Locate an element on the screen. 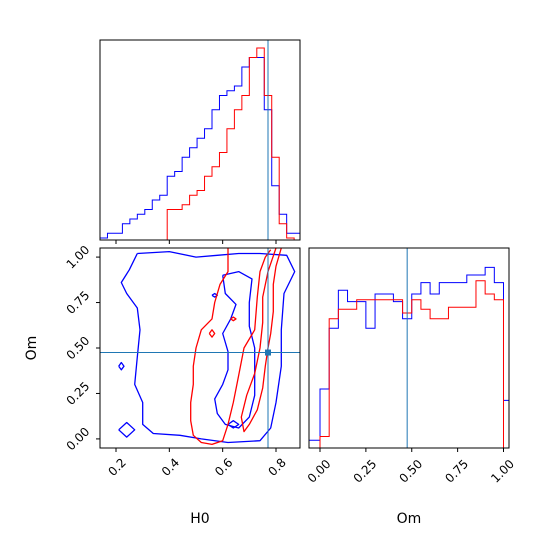  contour-frame is located at coordinates (200, 348).